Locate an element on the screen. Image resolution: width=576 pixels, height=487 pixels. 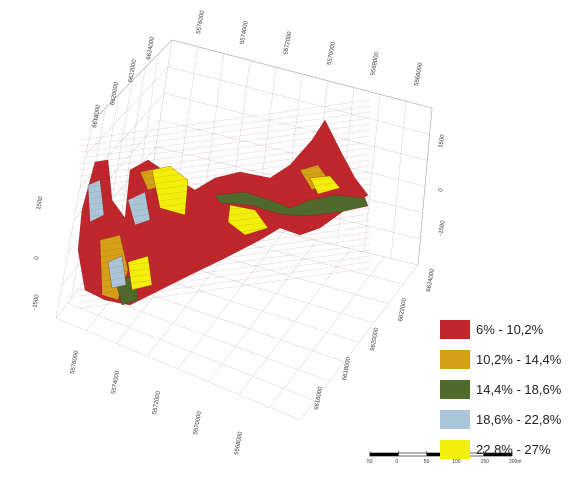
legend-item-1: 6% - 10,2% is located at coordinates (506, 329).